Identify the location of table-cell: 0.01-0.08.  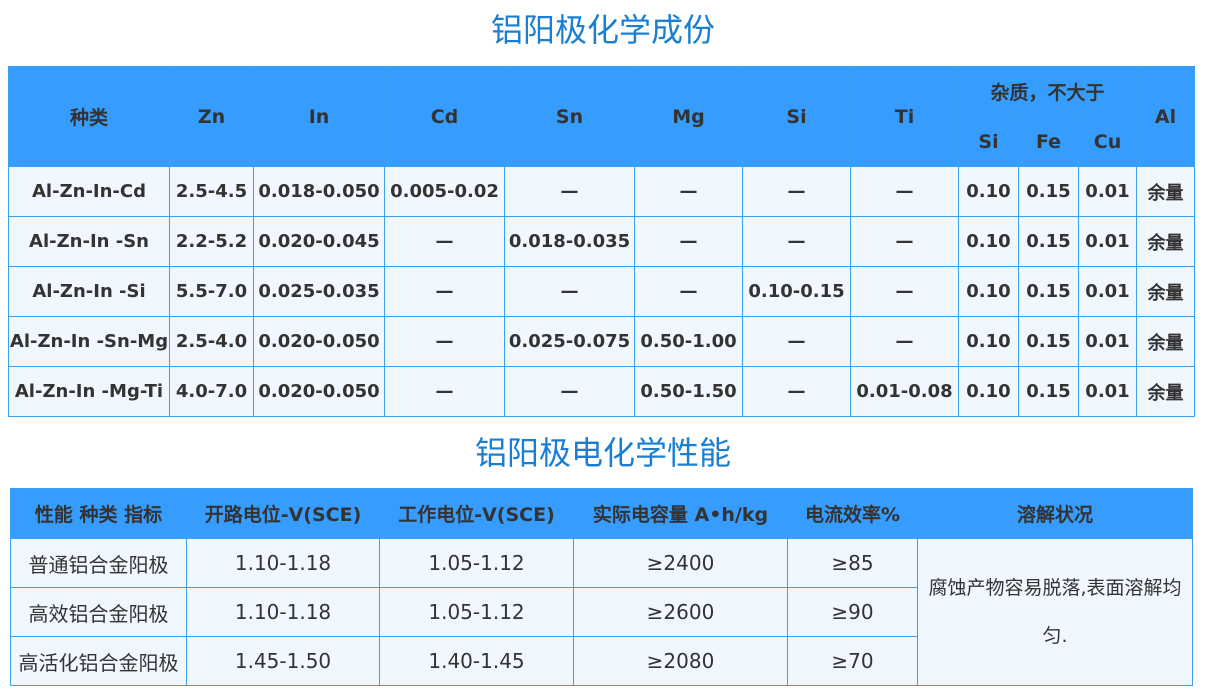
(904, 391).